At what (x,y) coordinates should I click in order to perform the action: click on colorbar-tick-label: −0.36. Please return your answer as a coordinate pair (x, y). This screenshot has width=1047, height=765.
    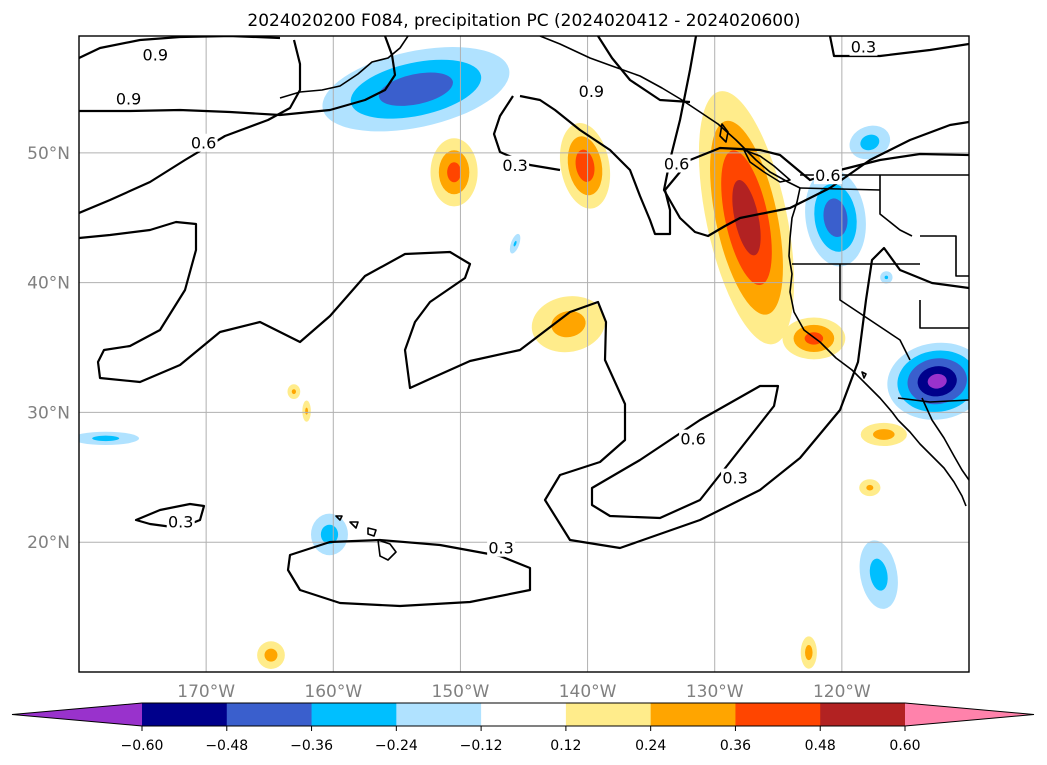
    Looking at the image, I should click on (311, 746).